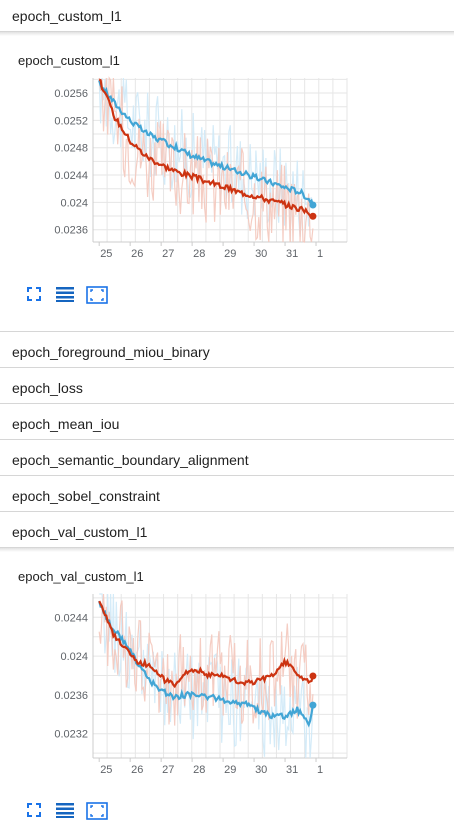 This screenshot has height=840, width=454. What do you see at coordinates (71, 94) in the screenshot?
I see `y-tick-label: 0.0256` at bounding box center [71, 94].